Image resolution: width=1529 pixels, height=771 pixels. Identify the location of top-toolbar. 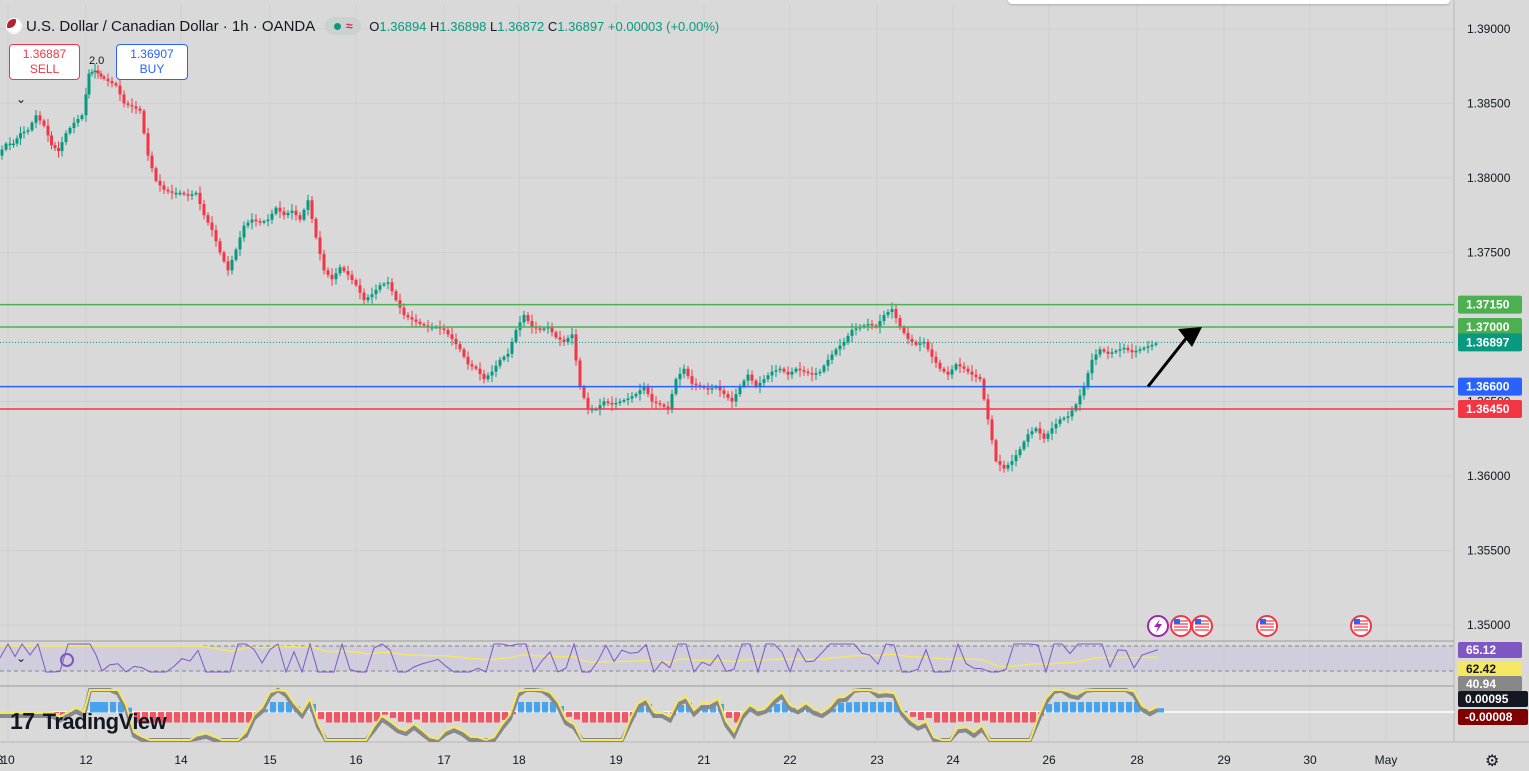
(1229, 2).